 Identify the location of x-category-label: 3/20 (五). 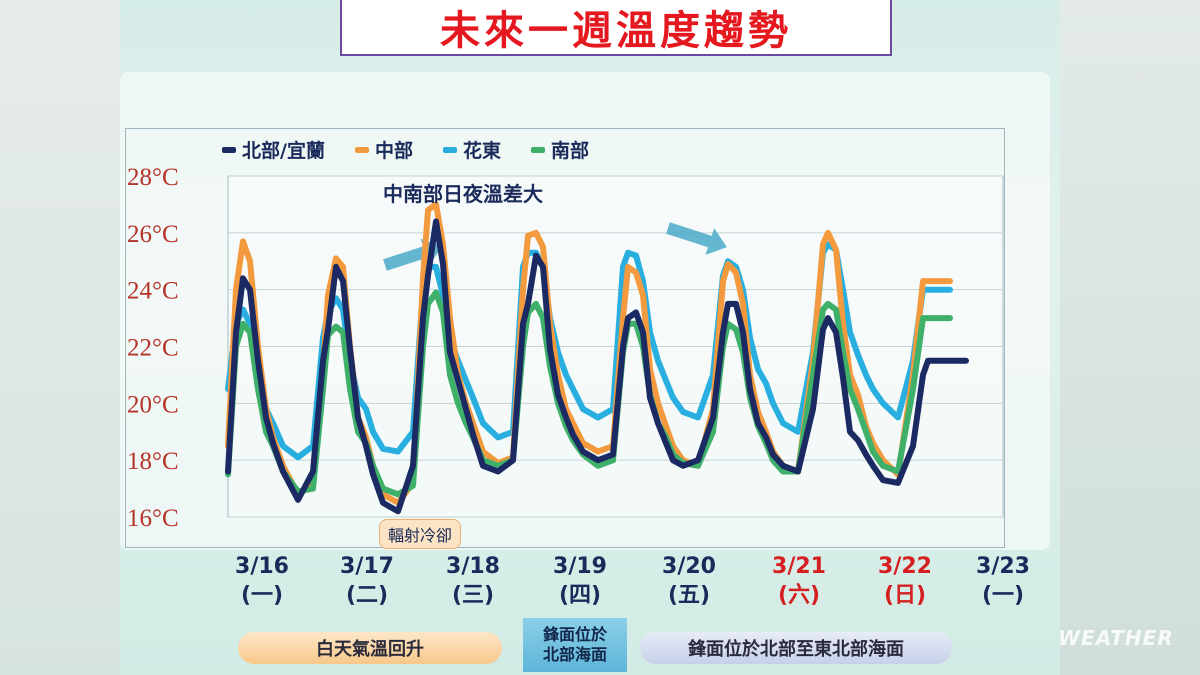
(689, 581).